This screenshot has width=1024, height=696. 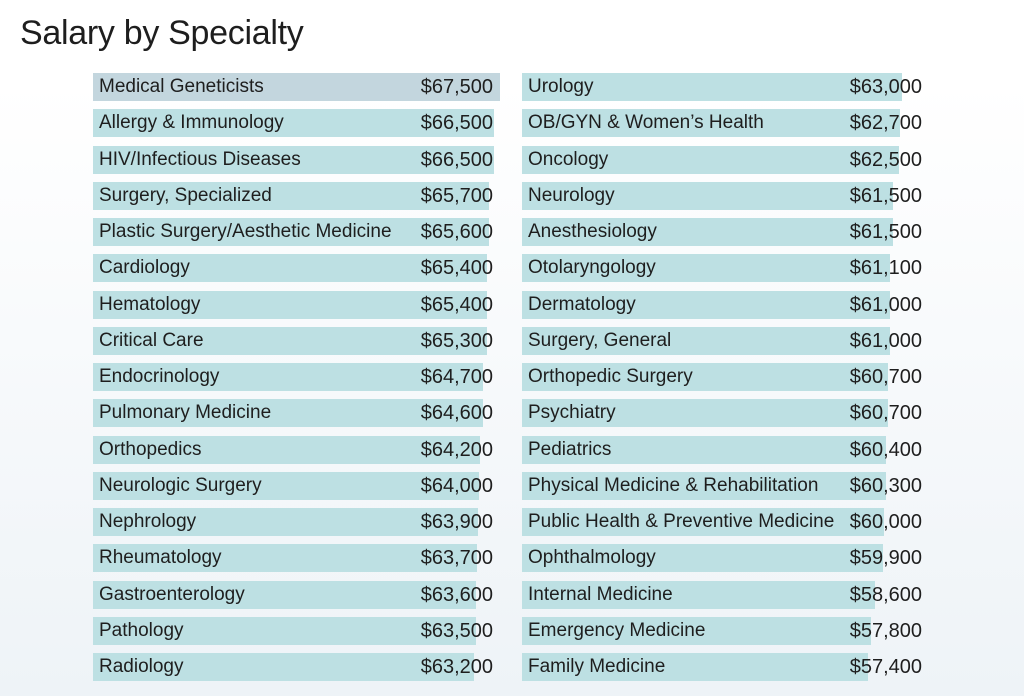 I want to click on bar-row: Urology $63,000, so click(x=727, y=87).